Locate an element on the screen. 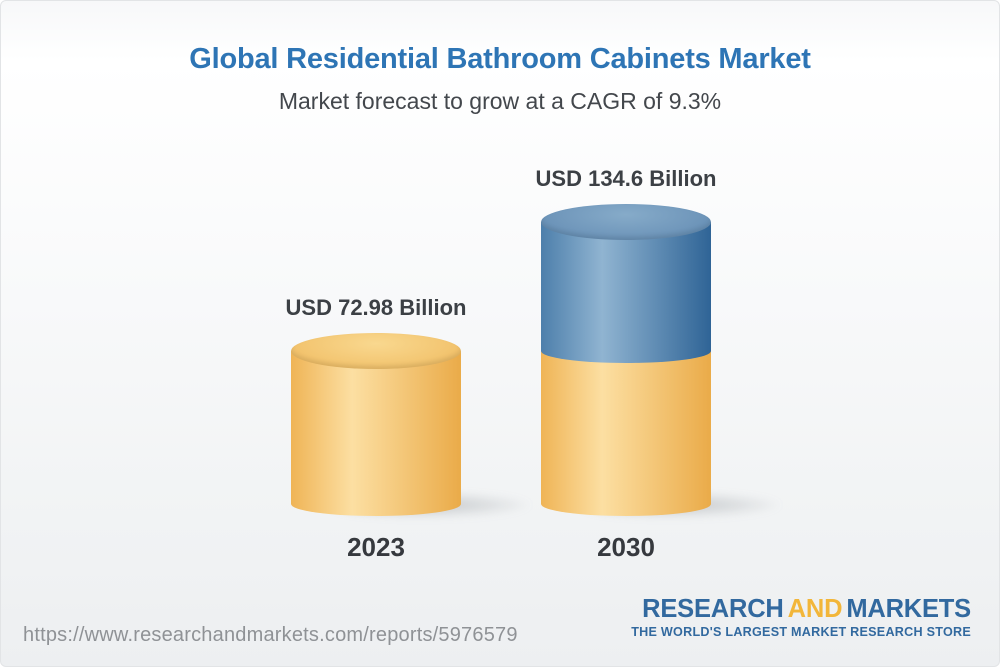 This screenshot has width=1000, height=667. logo-word-research: RESEARCH is located at coordinates (713, 609).